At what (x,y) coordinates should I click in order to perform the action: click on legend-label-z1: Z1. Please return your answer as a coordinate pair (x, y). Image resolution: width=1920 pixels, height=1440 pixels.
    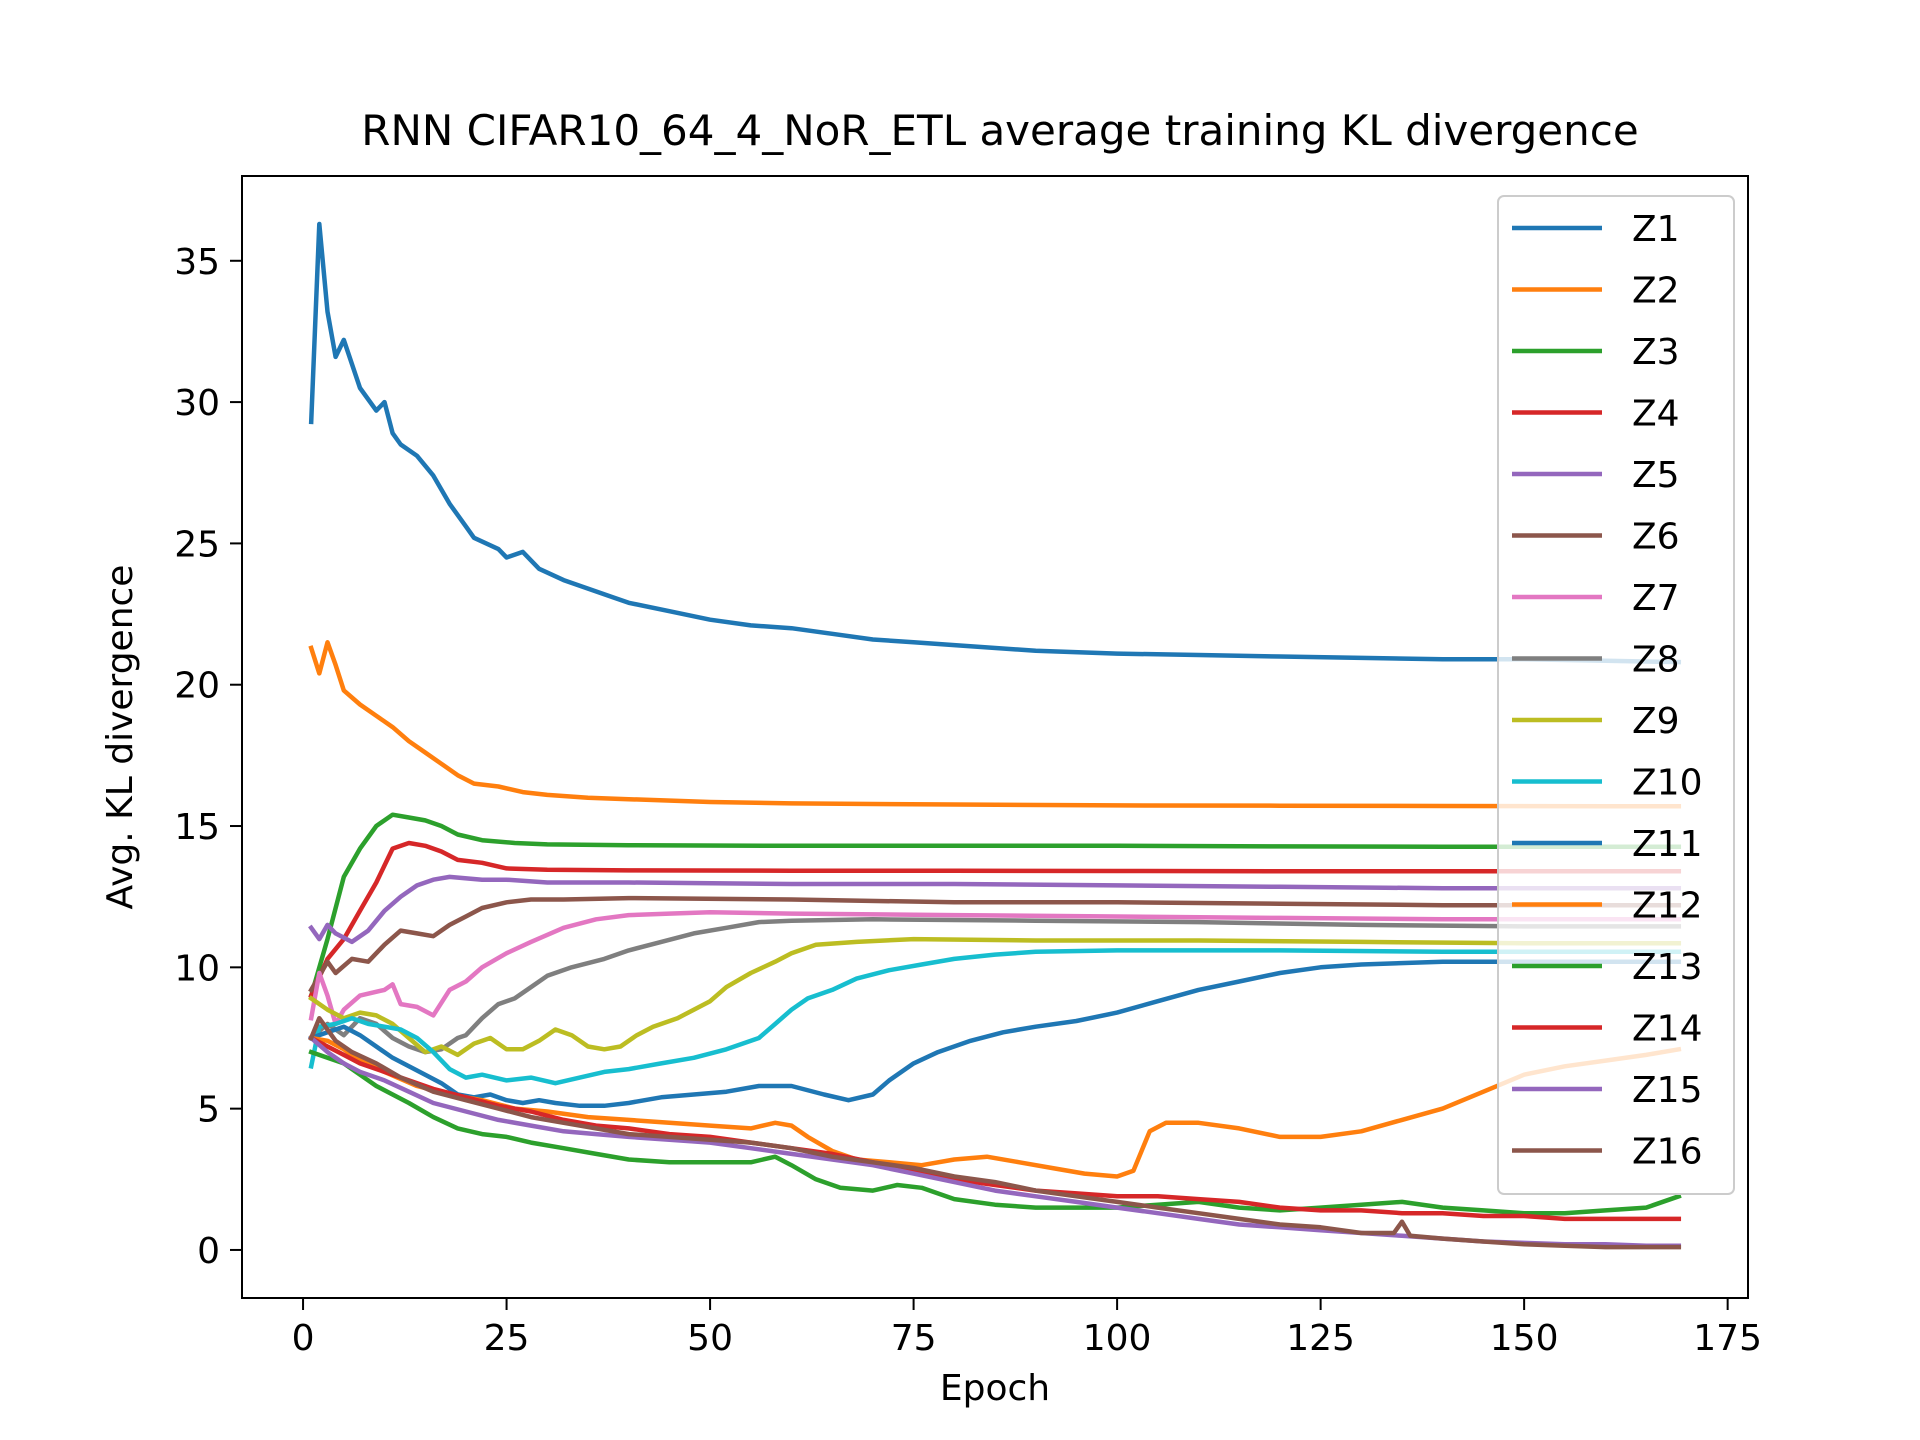
    Looking at the image, I should click on (1656, 229).